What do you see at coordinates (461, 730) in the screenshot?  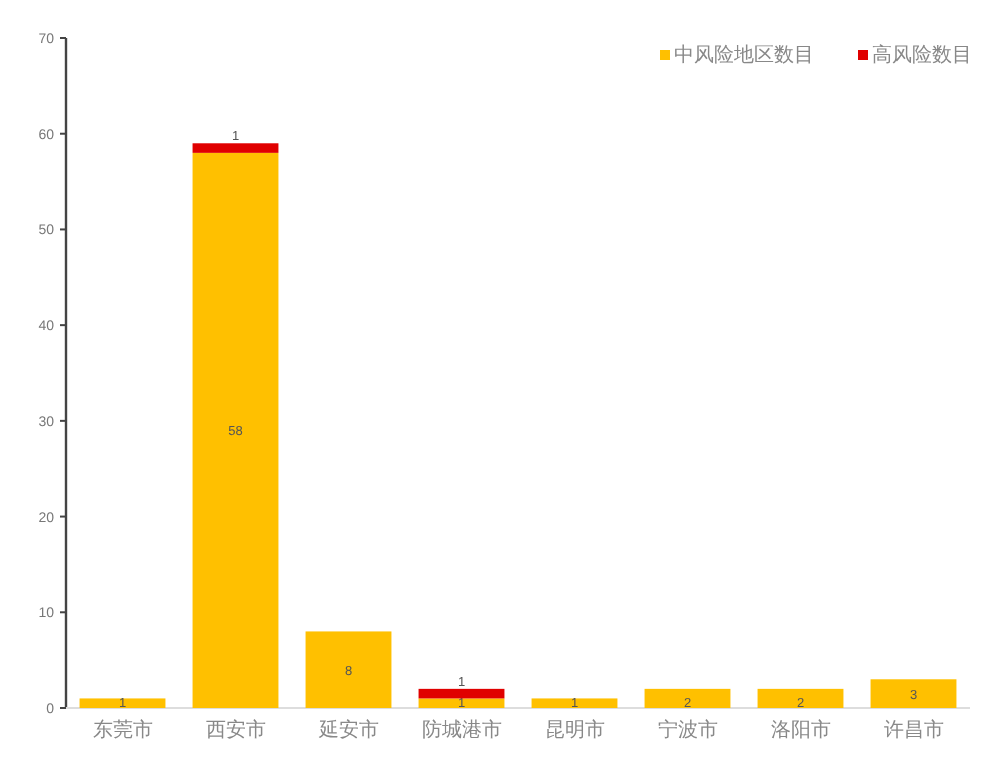 I see `x-tick-label: 防城港市` at bounding box center [461, 730].